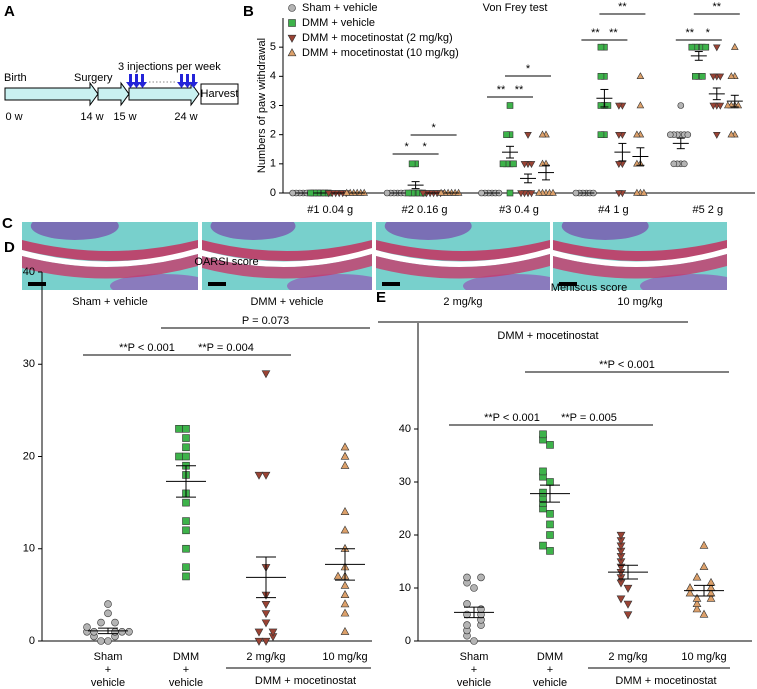 The height and width of the screenshot is (689, 757). What do you see at coordinates (374, 256) in the screenshot?
I see `histology` at bounding box center [374, 256].